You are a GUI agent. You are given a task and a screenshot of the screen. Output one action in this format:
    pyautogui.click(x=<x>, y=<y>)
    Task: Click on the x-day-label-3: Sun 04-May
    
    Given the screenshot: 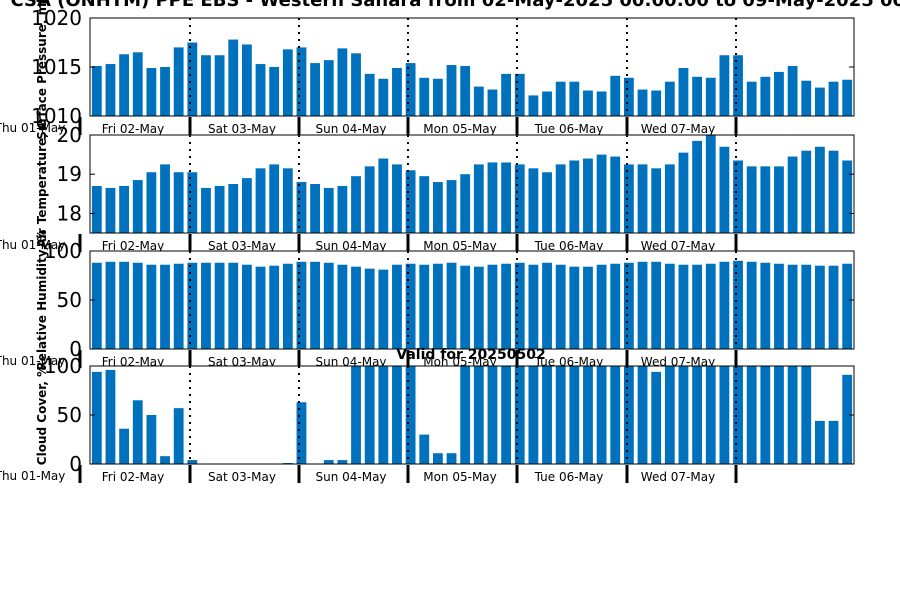 What is the action you would take?
    pyautogui.click(x=350, y=477)
    